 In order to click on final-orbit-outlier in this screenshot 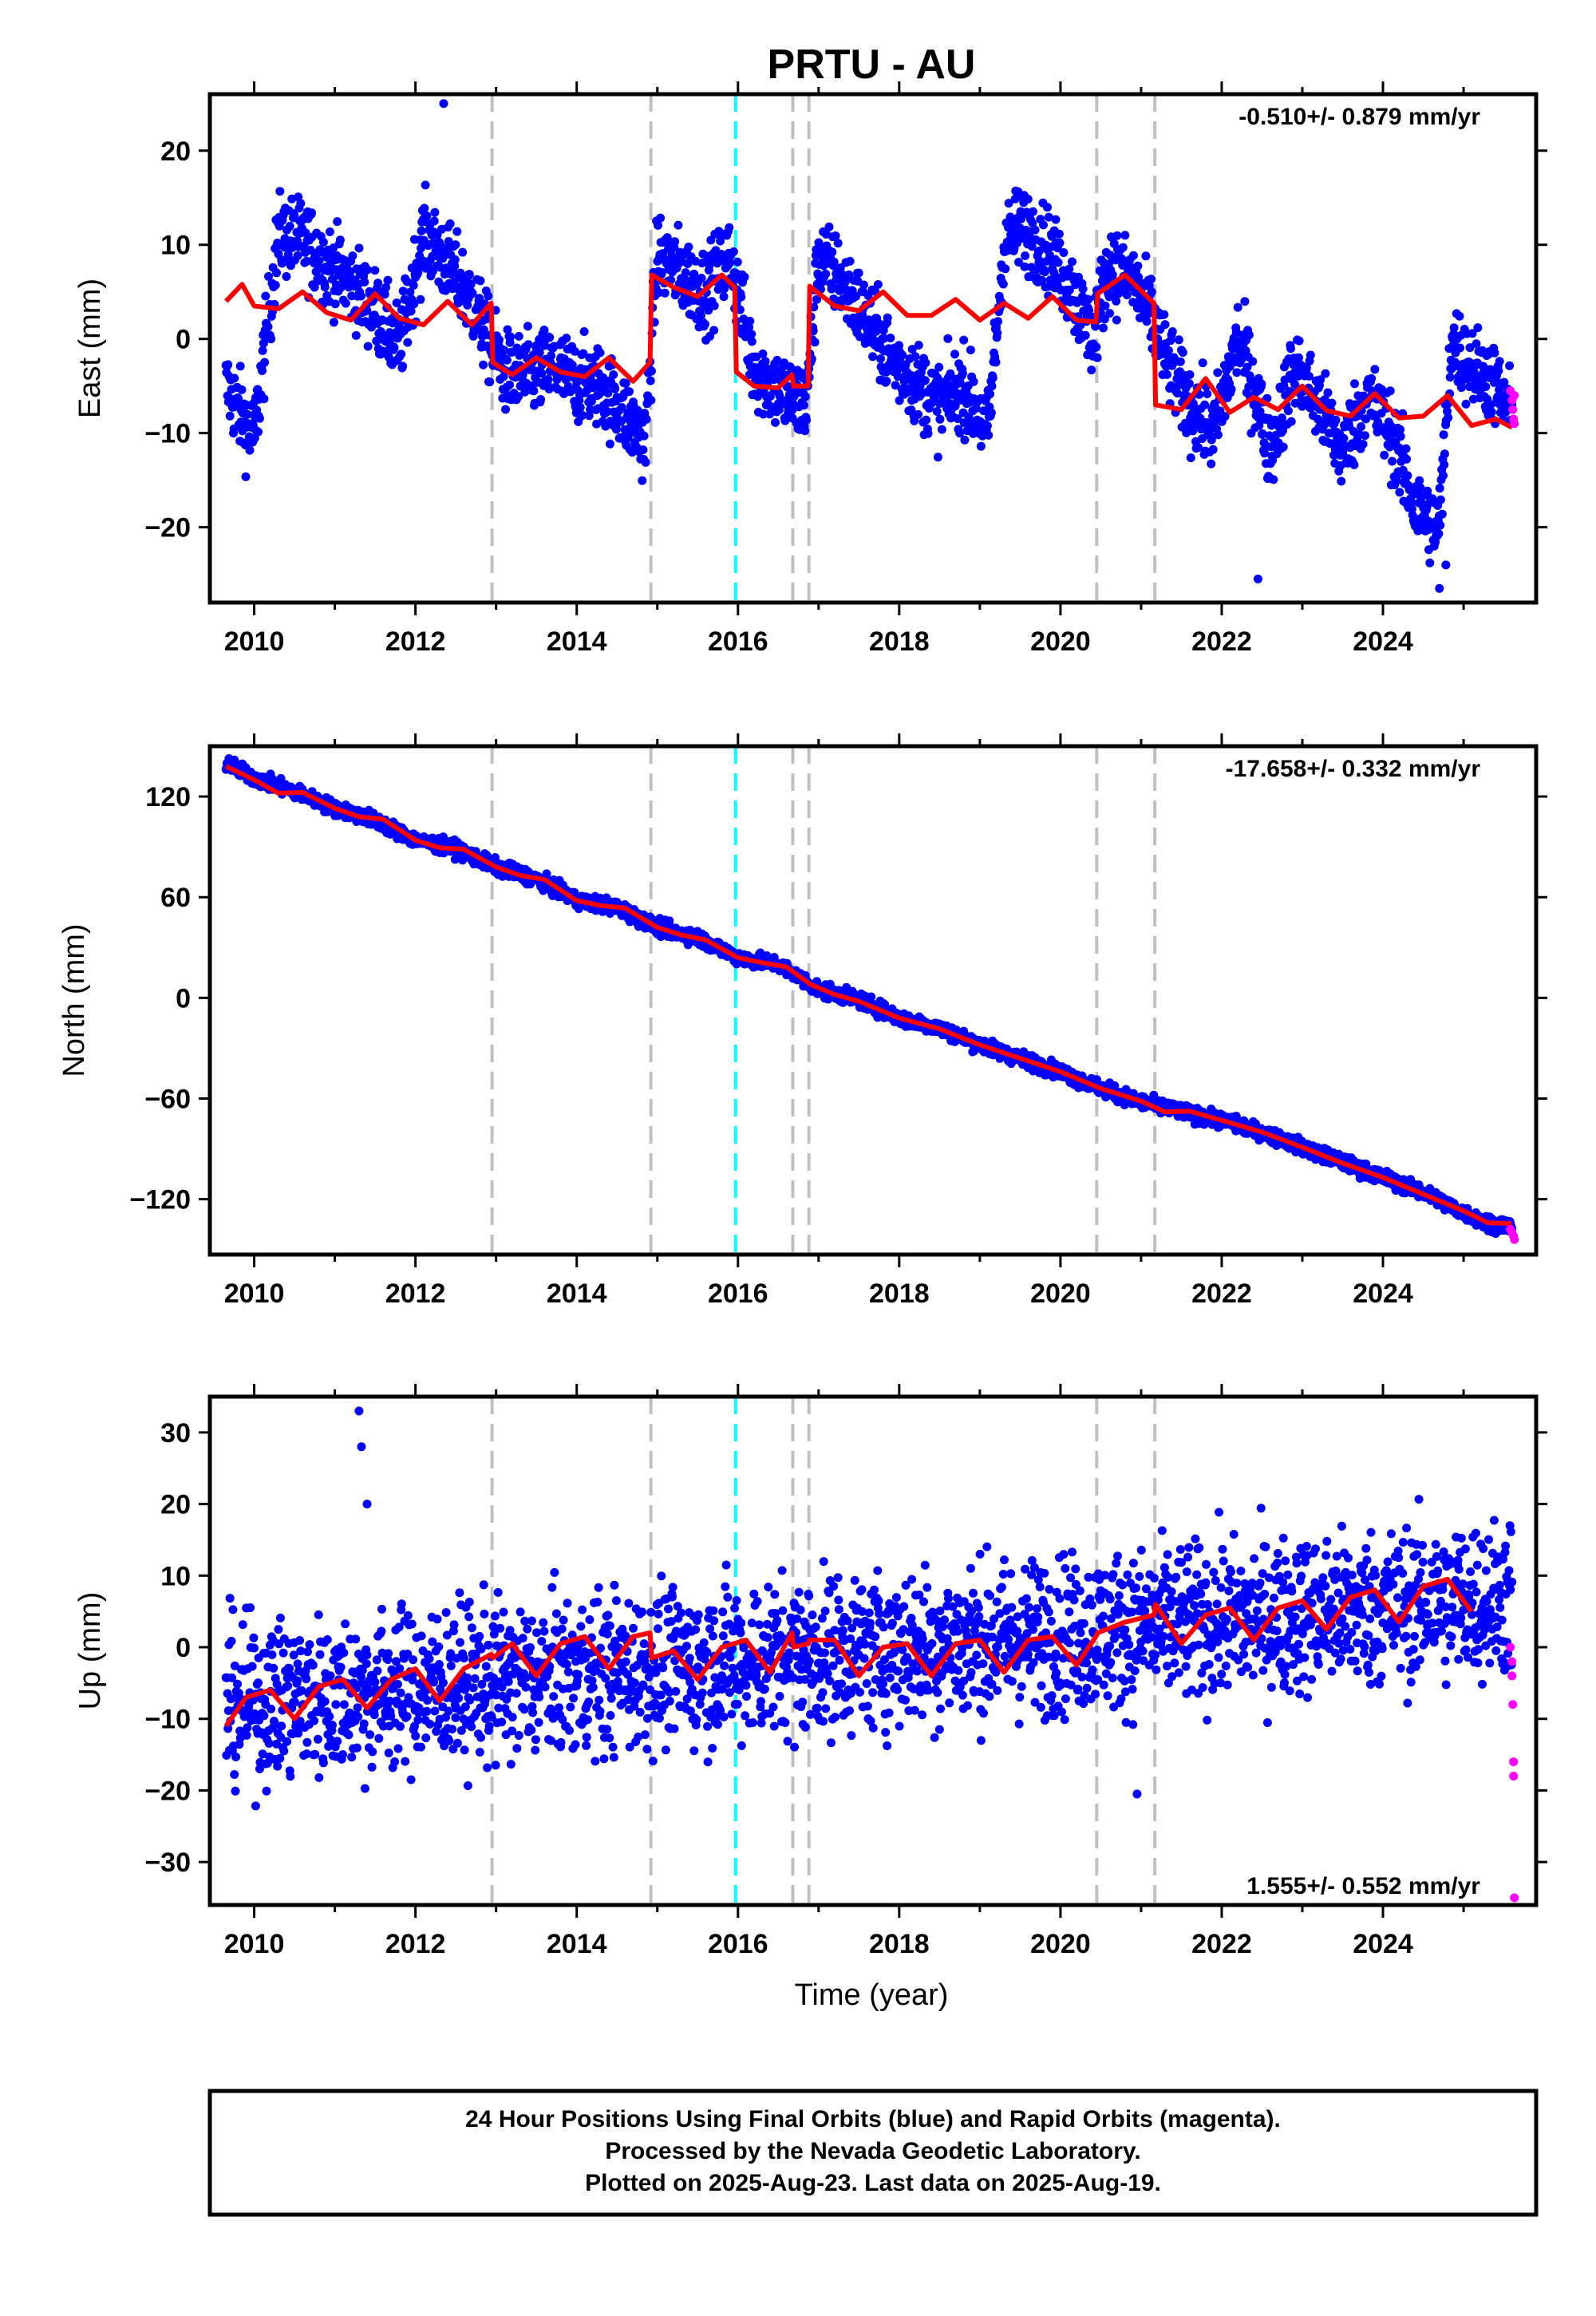, I will do `click(1439, 588)`.